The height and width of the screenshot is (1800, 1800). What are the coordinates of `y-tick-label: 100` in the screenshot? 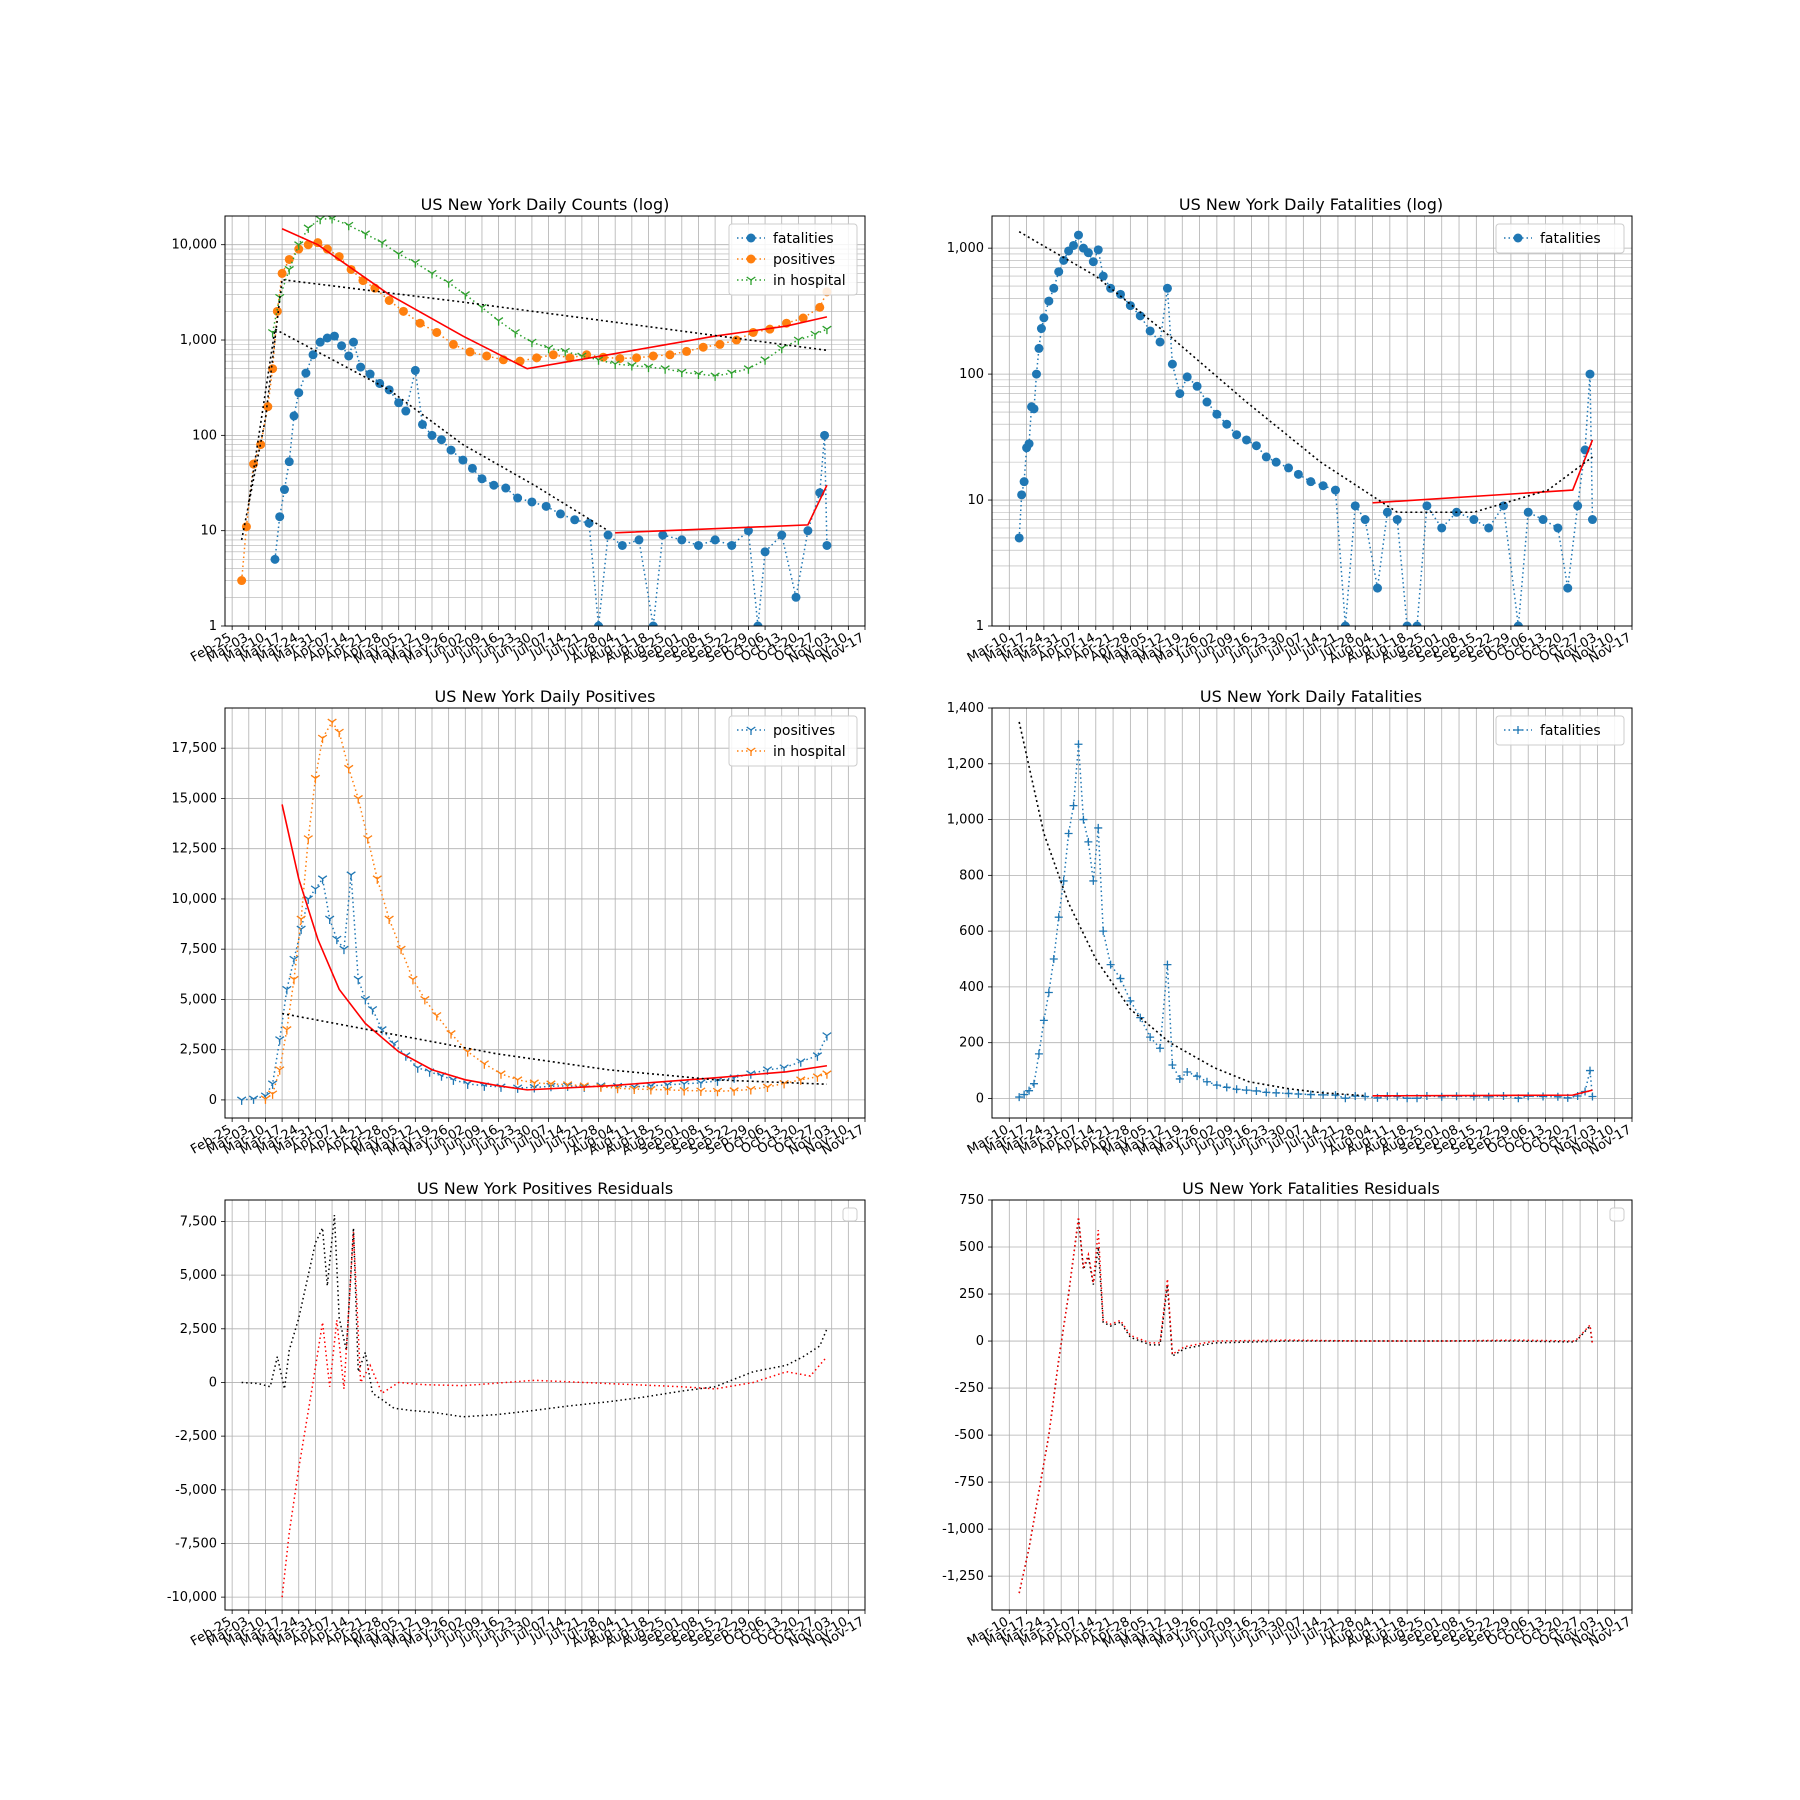 It's located at (971, 374).